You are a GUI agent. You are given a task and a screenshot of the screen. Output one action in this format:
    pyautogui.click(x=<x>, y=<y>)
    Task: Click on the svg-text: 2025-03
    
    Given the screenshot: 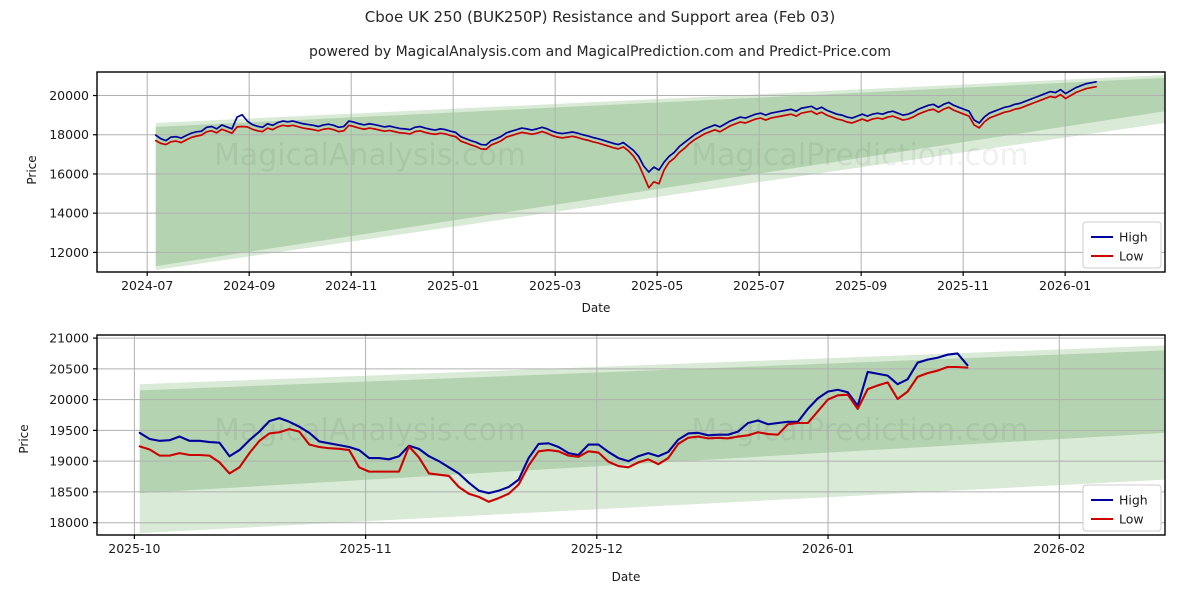 What is the action you would take?
    pyautogui.click(x=555, y=285)
    